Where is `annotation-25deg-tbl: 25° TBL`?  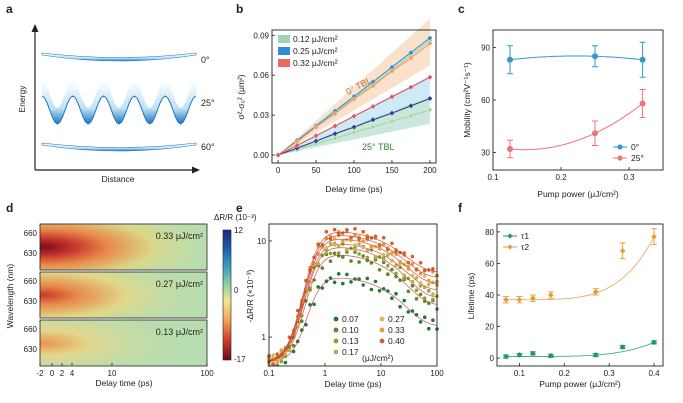 annotation-25deg-tbl: 25° TBL is located at coordinates (378, 147).